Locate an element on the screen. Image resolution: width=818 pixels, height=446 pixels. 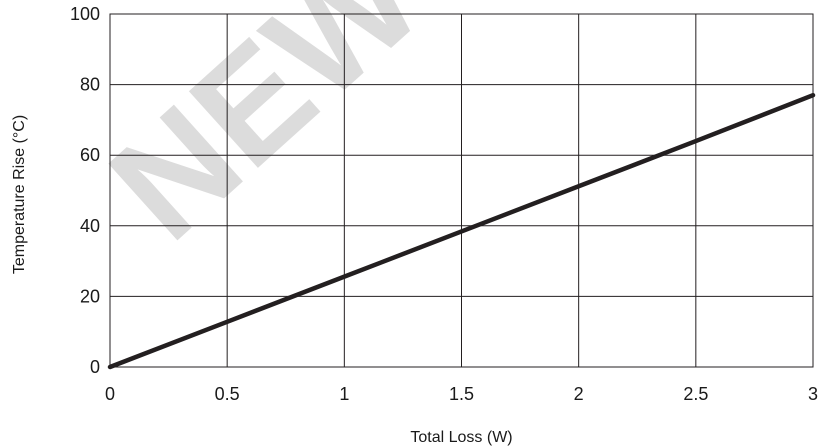
x-tick-label: 1.5 is located at coordinates (461, 394).